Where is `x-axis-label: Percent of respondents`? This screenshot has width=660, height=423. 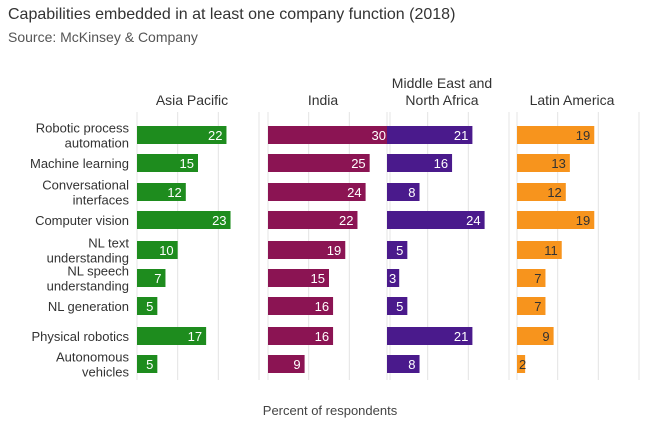 x-axis-label: Percent of respondents is located at coordinates (330, 410).